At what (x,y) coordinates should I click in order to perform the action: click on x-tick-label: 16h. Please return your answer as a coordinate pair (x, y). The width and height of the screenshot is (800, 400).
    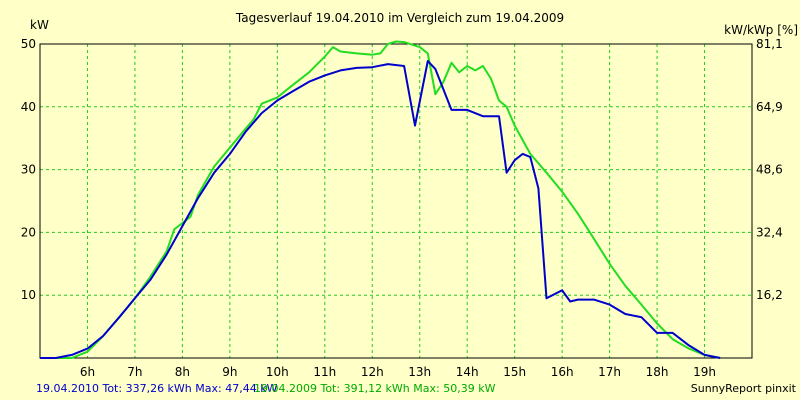
    Looking at the image, I should click on (562, 372).